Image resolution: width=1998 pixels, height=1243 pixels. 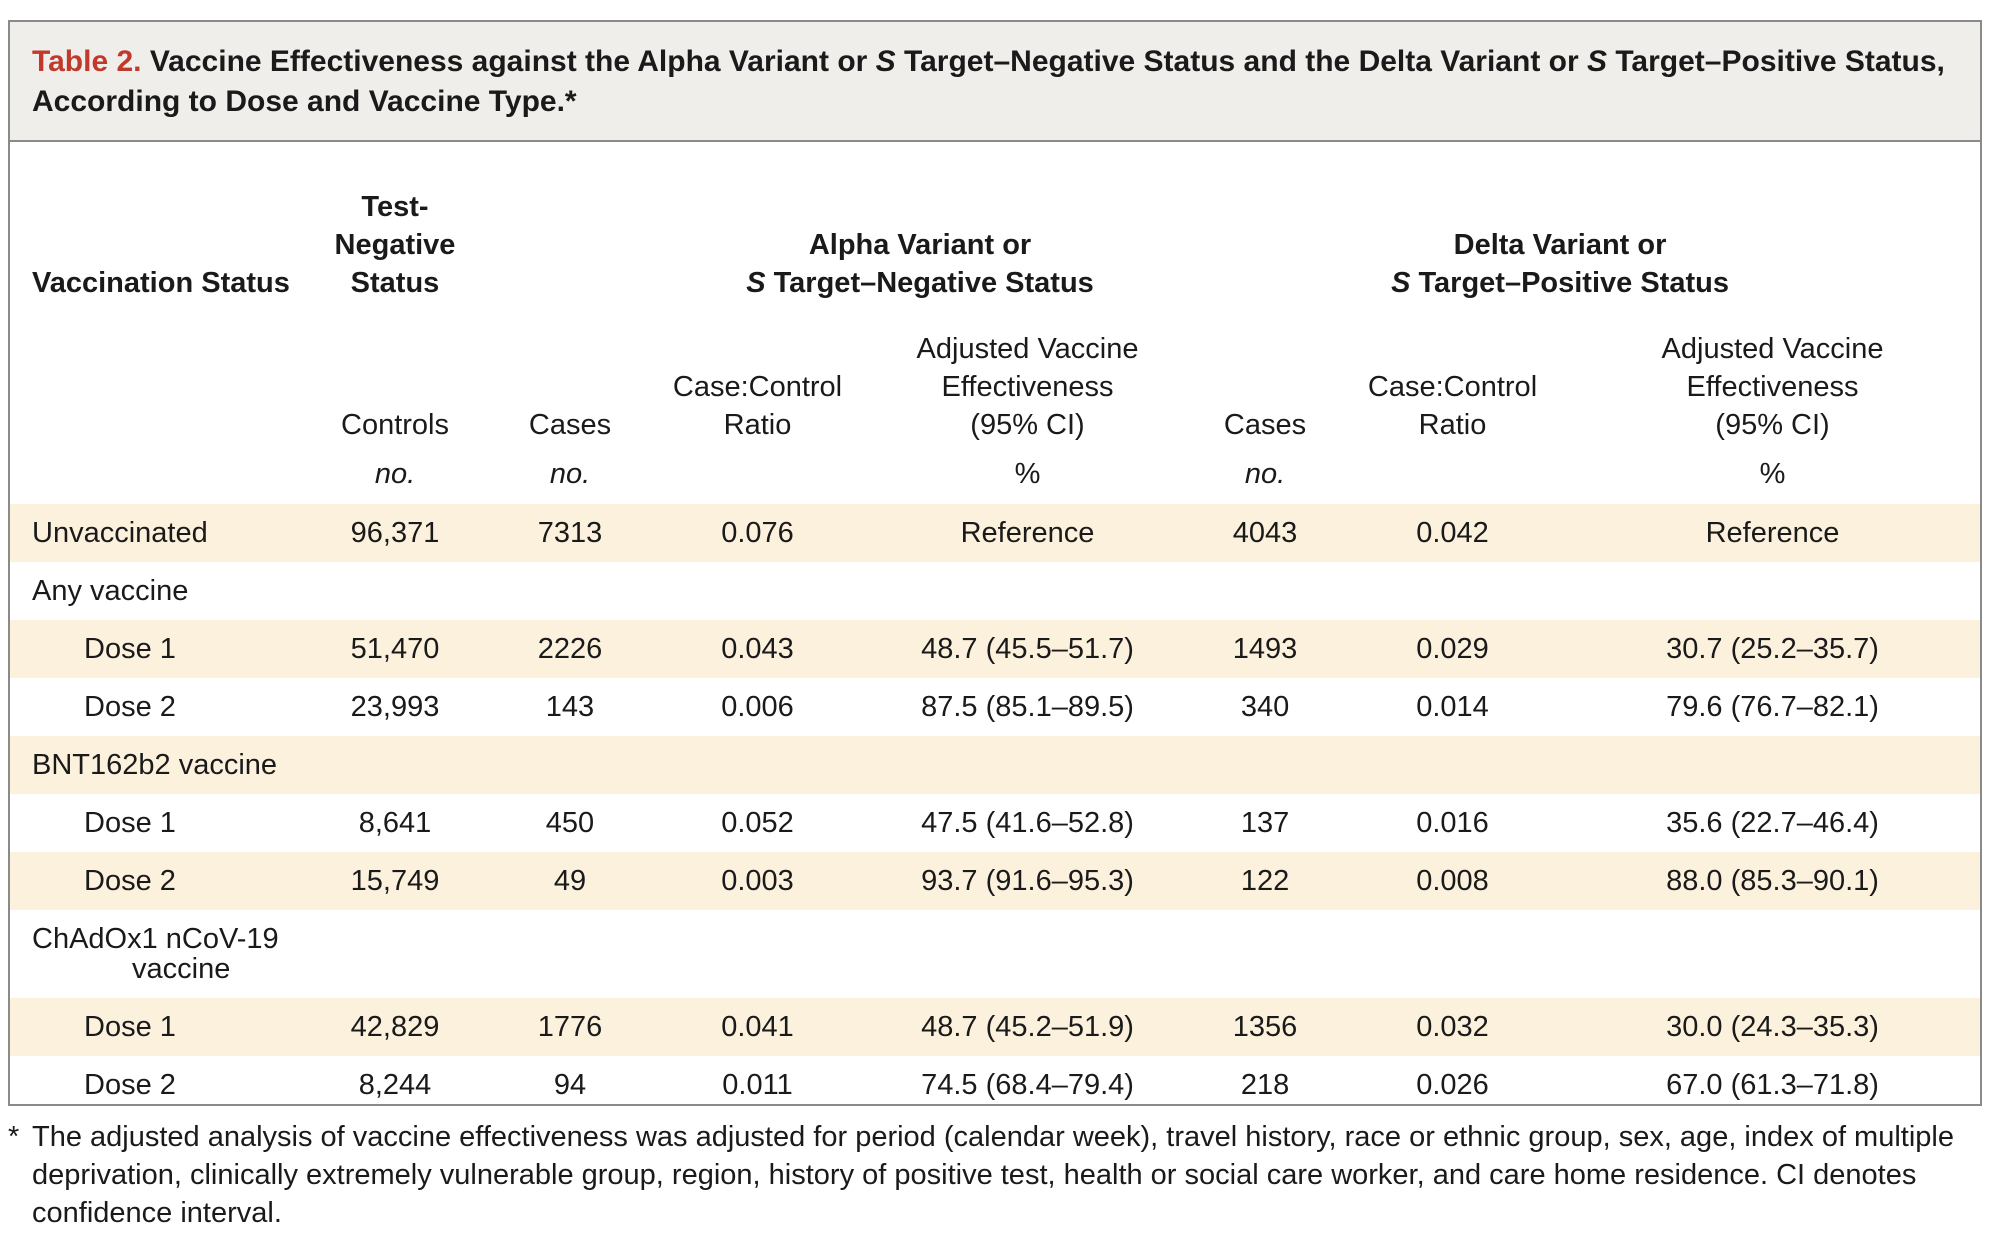 I want to click on table-row: Any vaccine, so click(x=995, y=591).